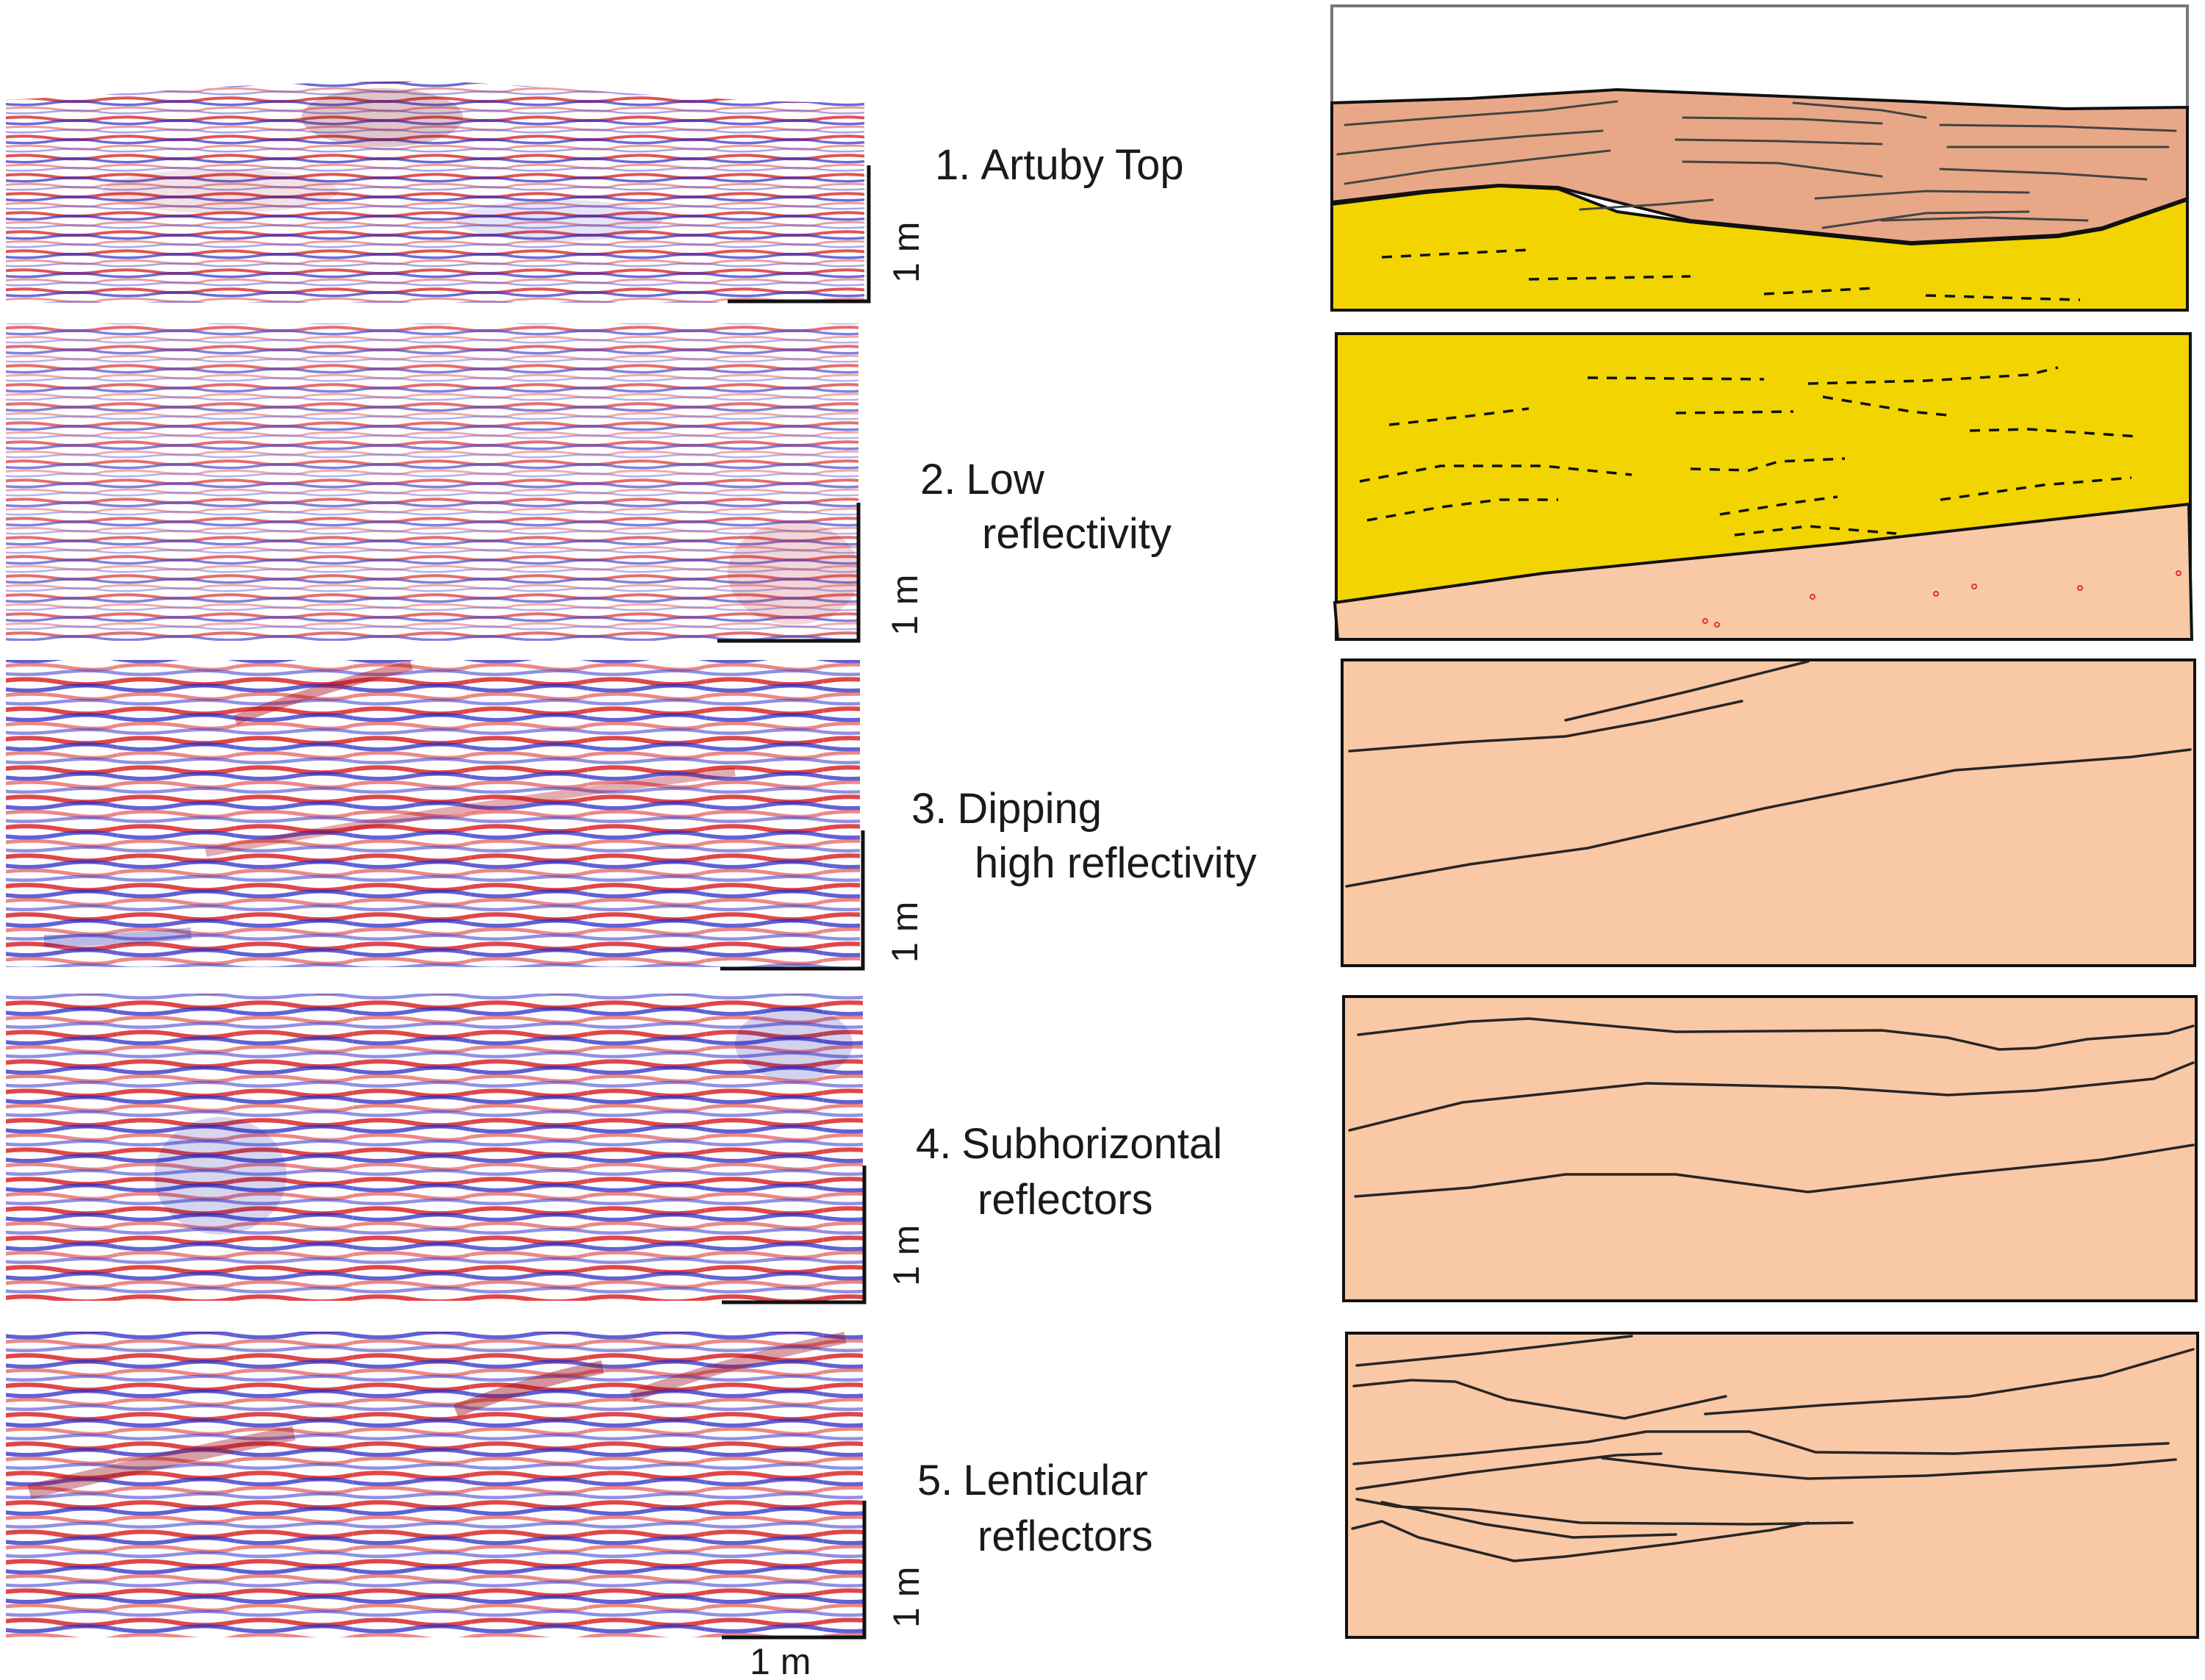 The image size is (2205, 1680). I want to click on facies-title: Dipping, so click(1029, 809).